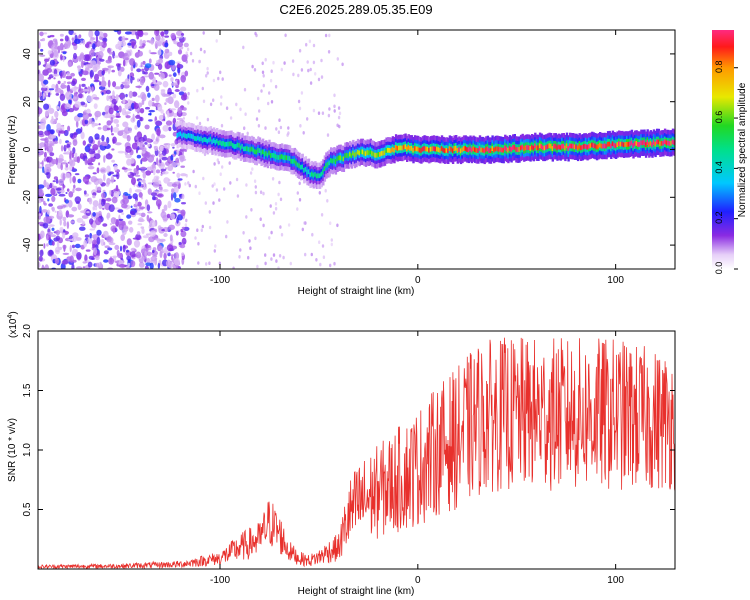 This screenshot has width=750, height=600. Describe the element at coordinates (13, 328) in the screenshot. I see `snr-scale-prefix: (x10` at that location.